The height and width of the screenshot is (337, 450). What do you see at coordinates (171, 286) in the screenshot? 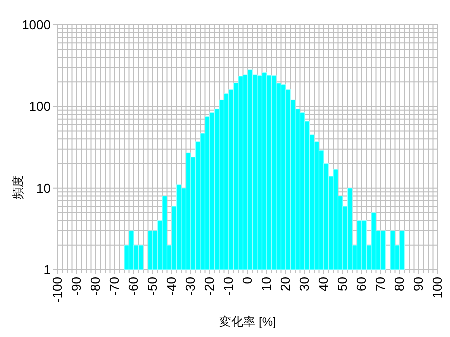
I see `x-tick-label: -40` at bounding box center [171, 286].